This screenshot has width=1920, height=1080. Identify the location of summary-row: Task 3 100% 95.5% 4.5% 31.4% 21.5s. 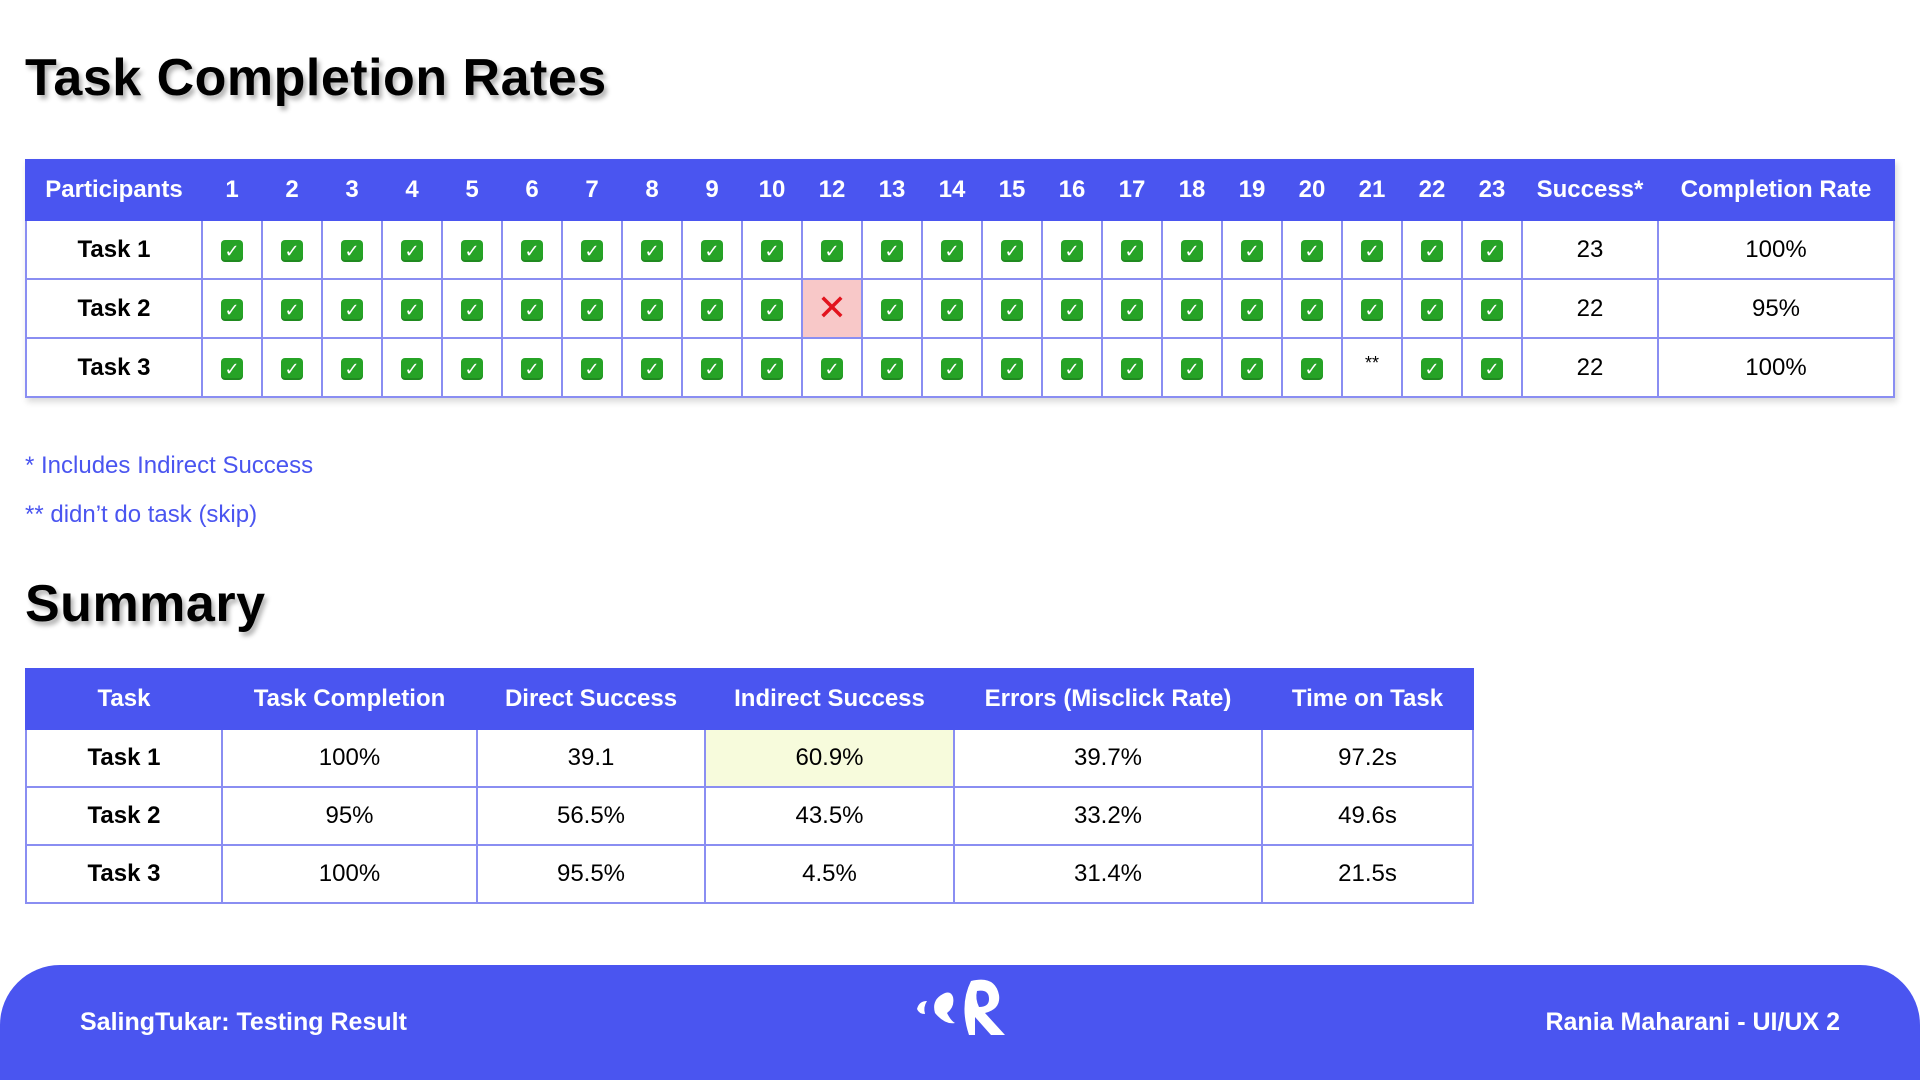
(749, 874).